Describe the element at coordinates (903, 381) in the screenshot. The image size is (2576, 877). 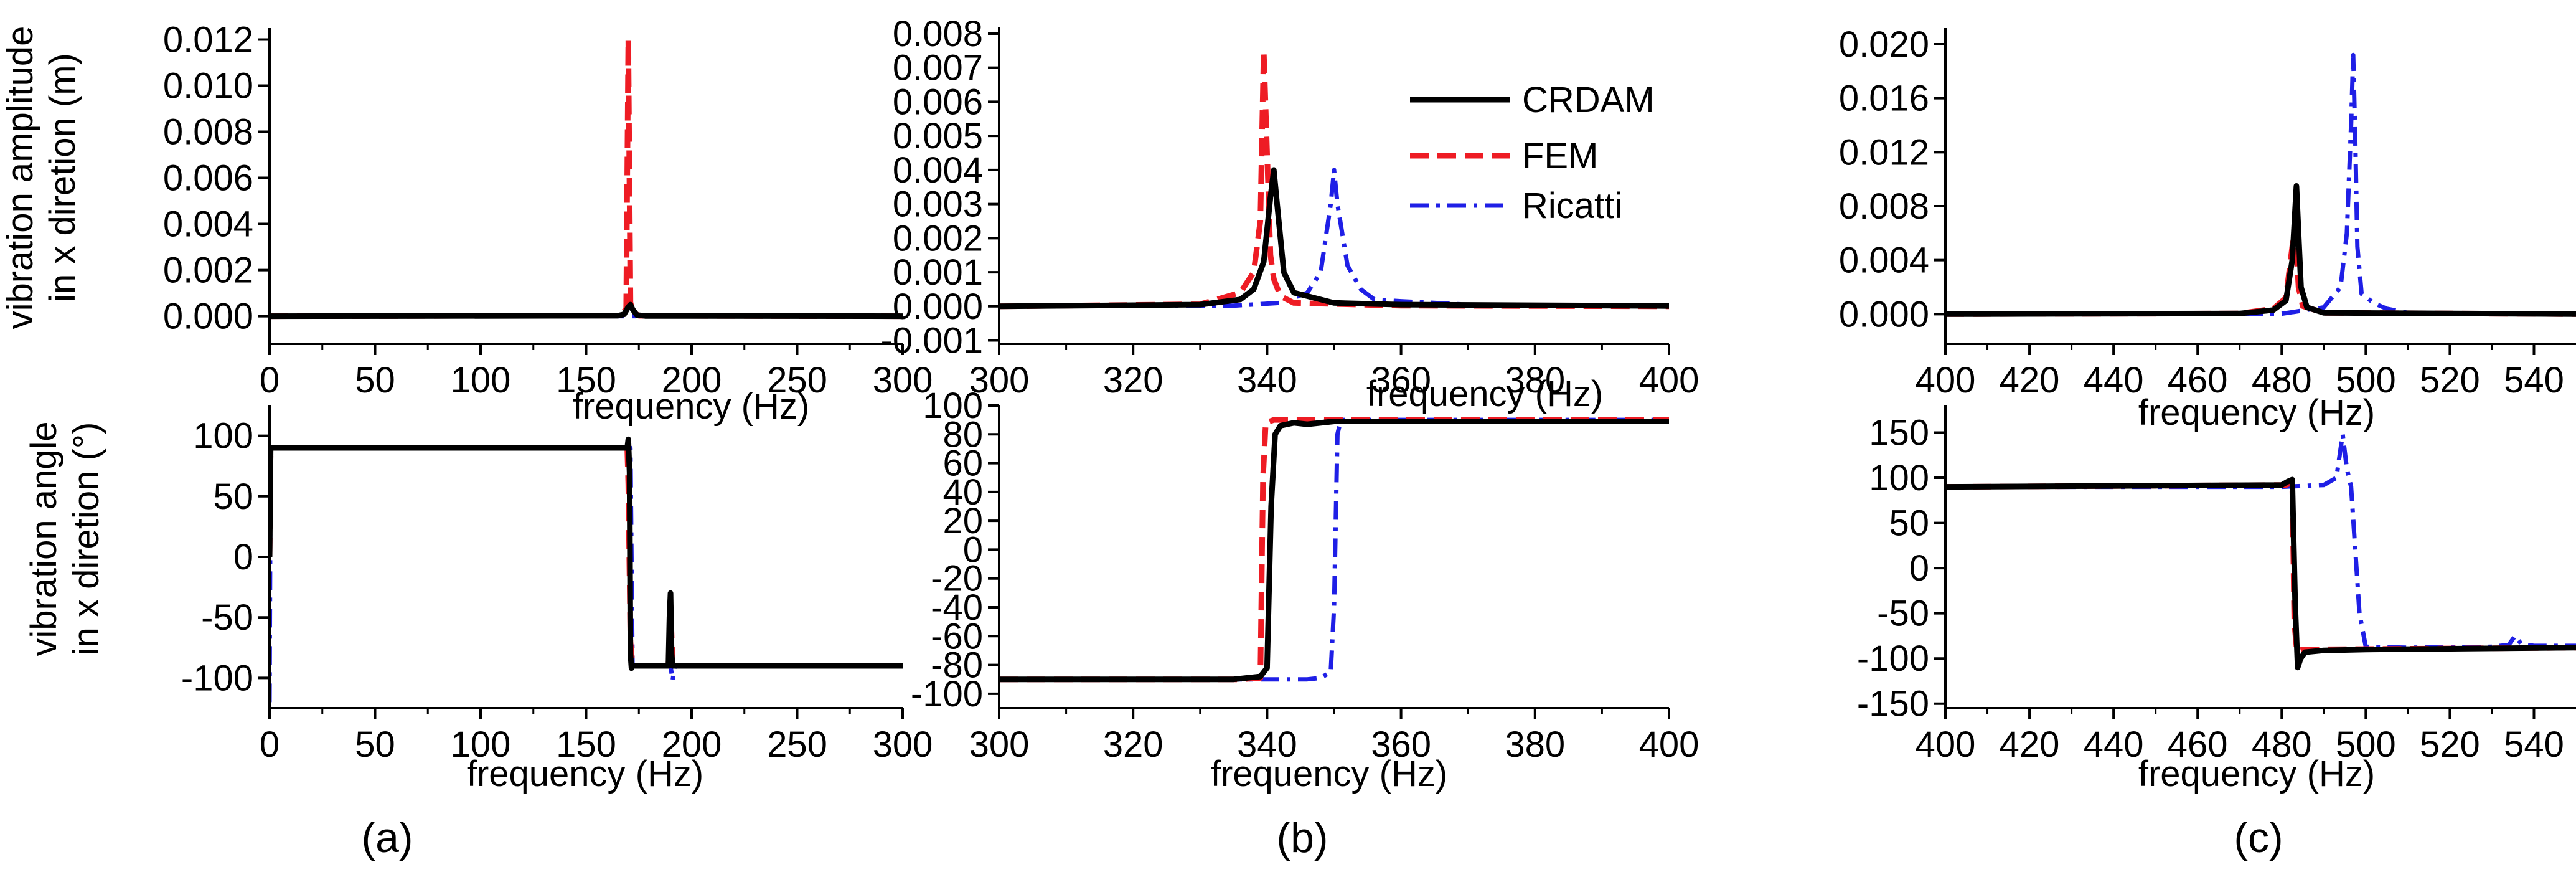
I see `x-tick-label: 300` at that location.